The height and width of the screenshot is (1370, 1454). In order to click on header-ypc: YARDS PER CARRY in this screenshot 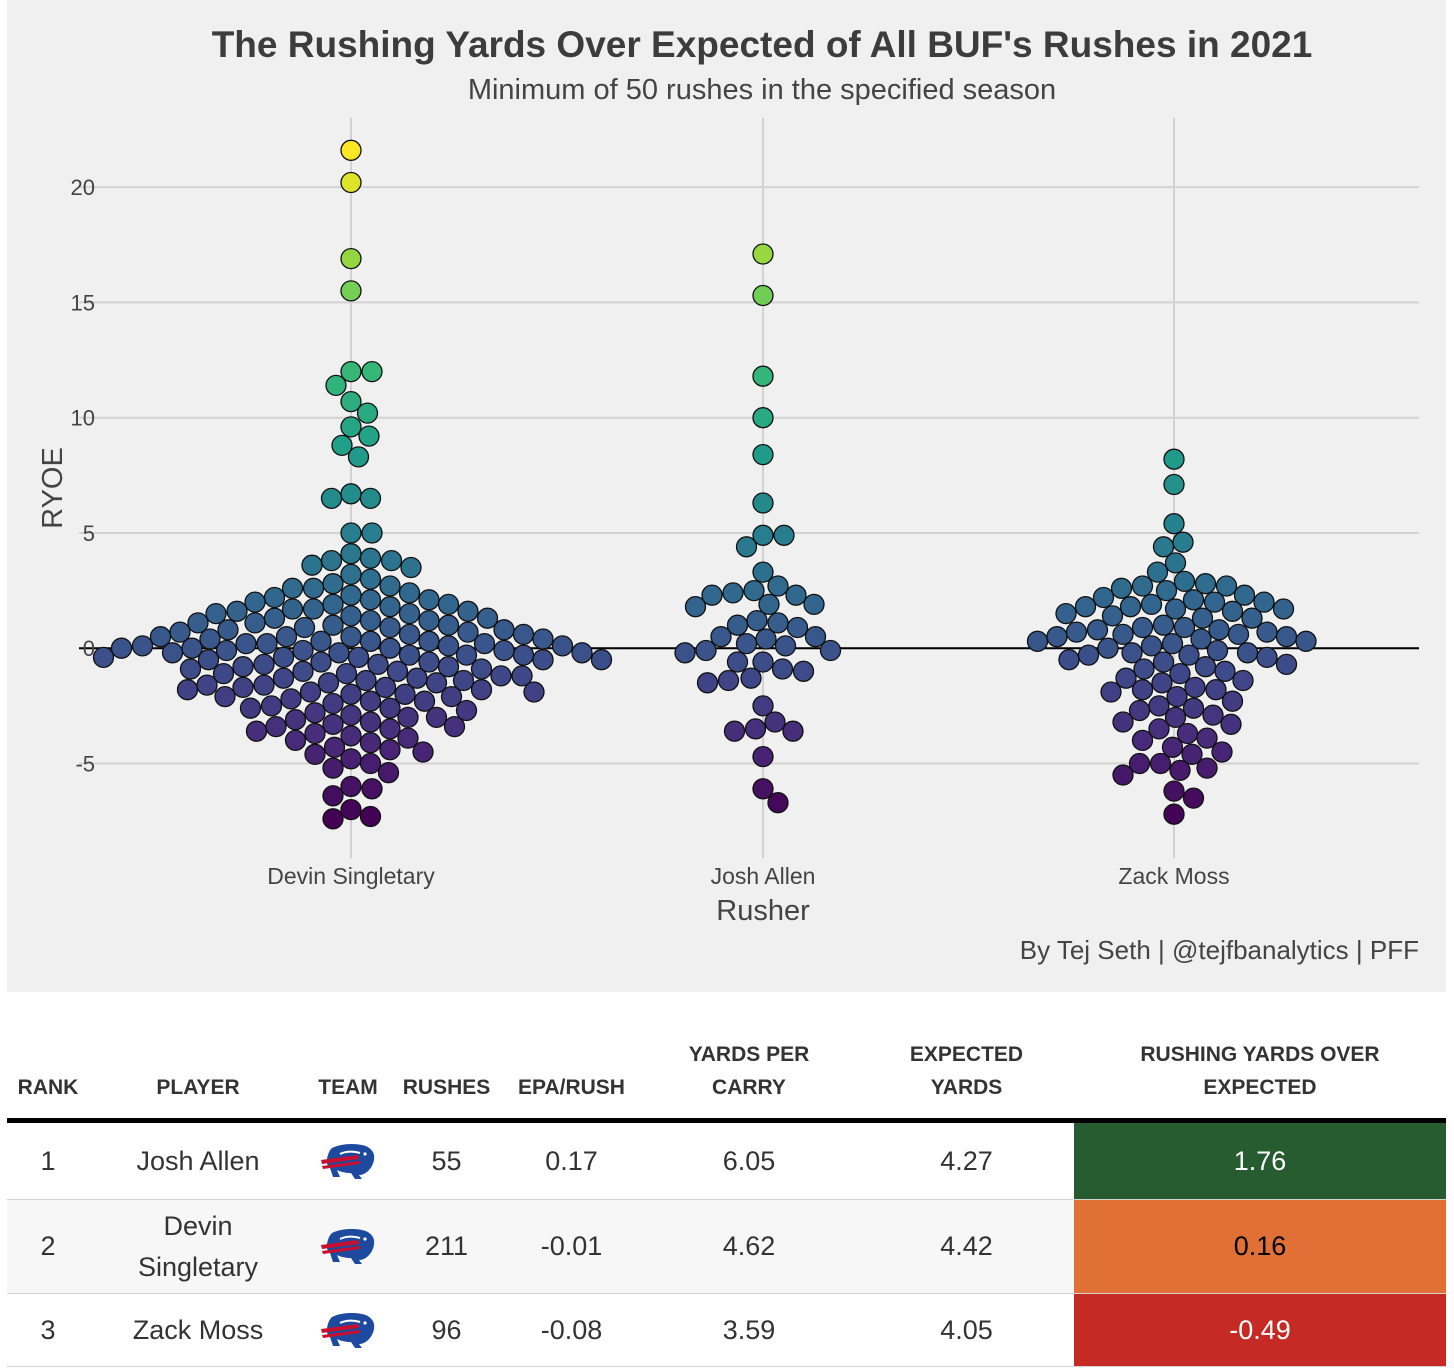, I will do `click(749, 1061)`.